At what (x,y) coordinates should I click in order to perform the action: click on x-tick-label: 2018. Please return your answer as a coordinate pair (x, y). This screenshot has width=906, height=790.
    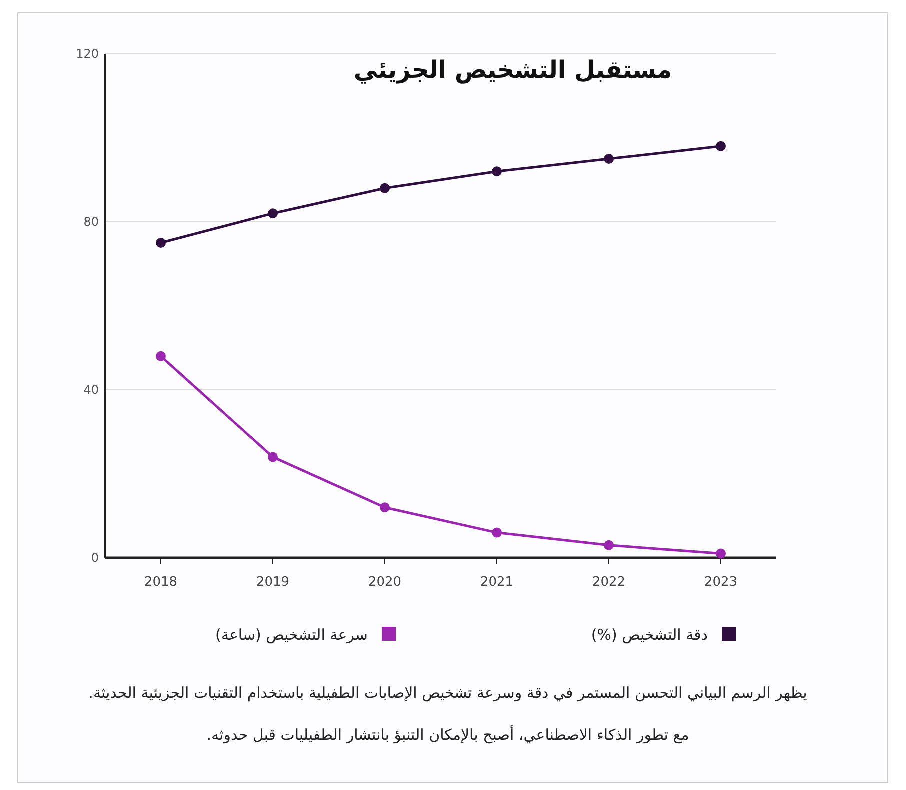
    Looking at the image, I should click on (161, 582).